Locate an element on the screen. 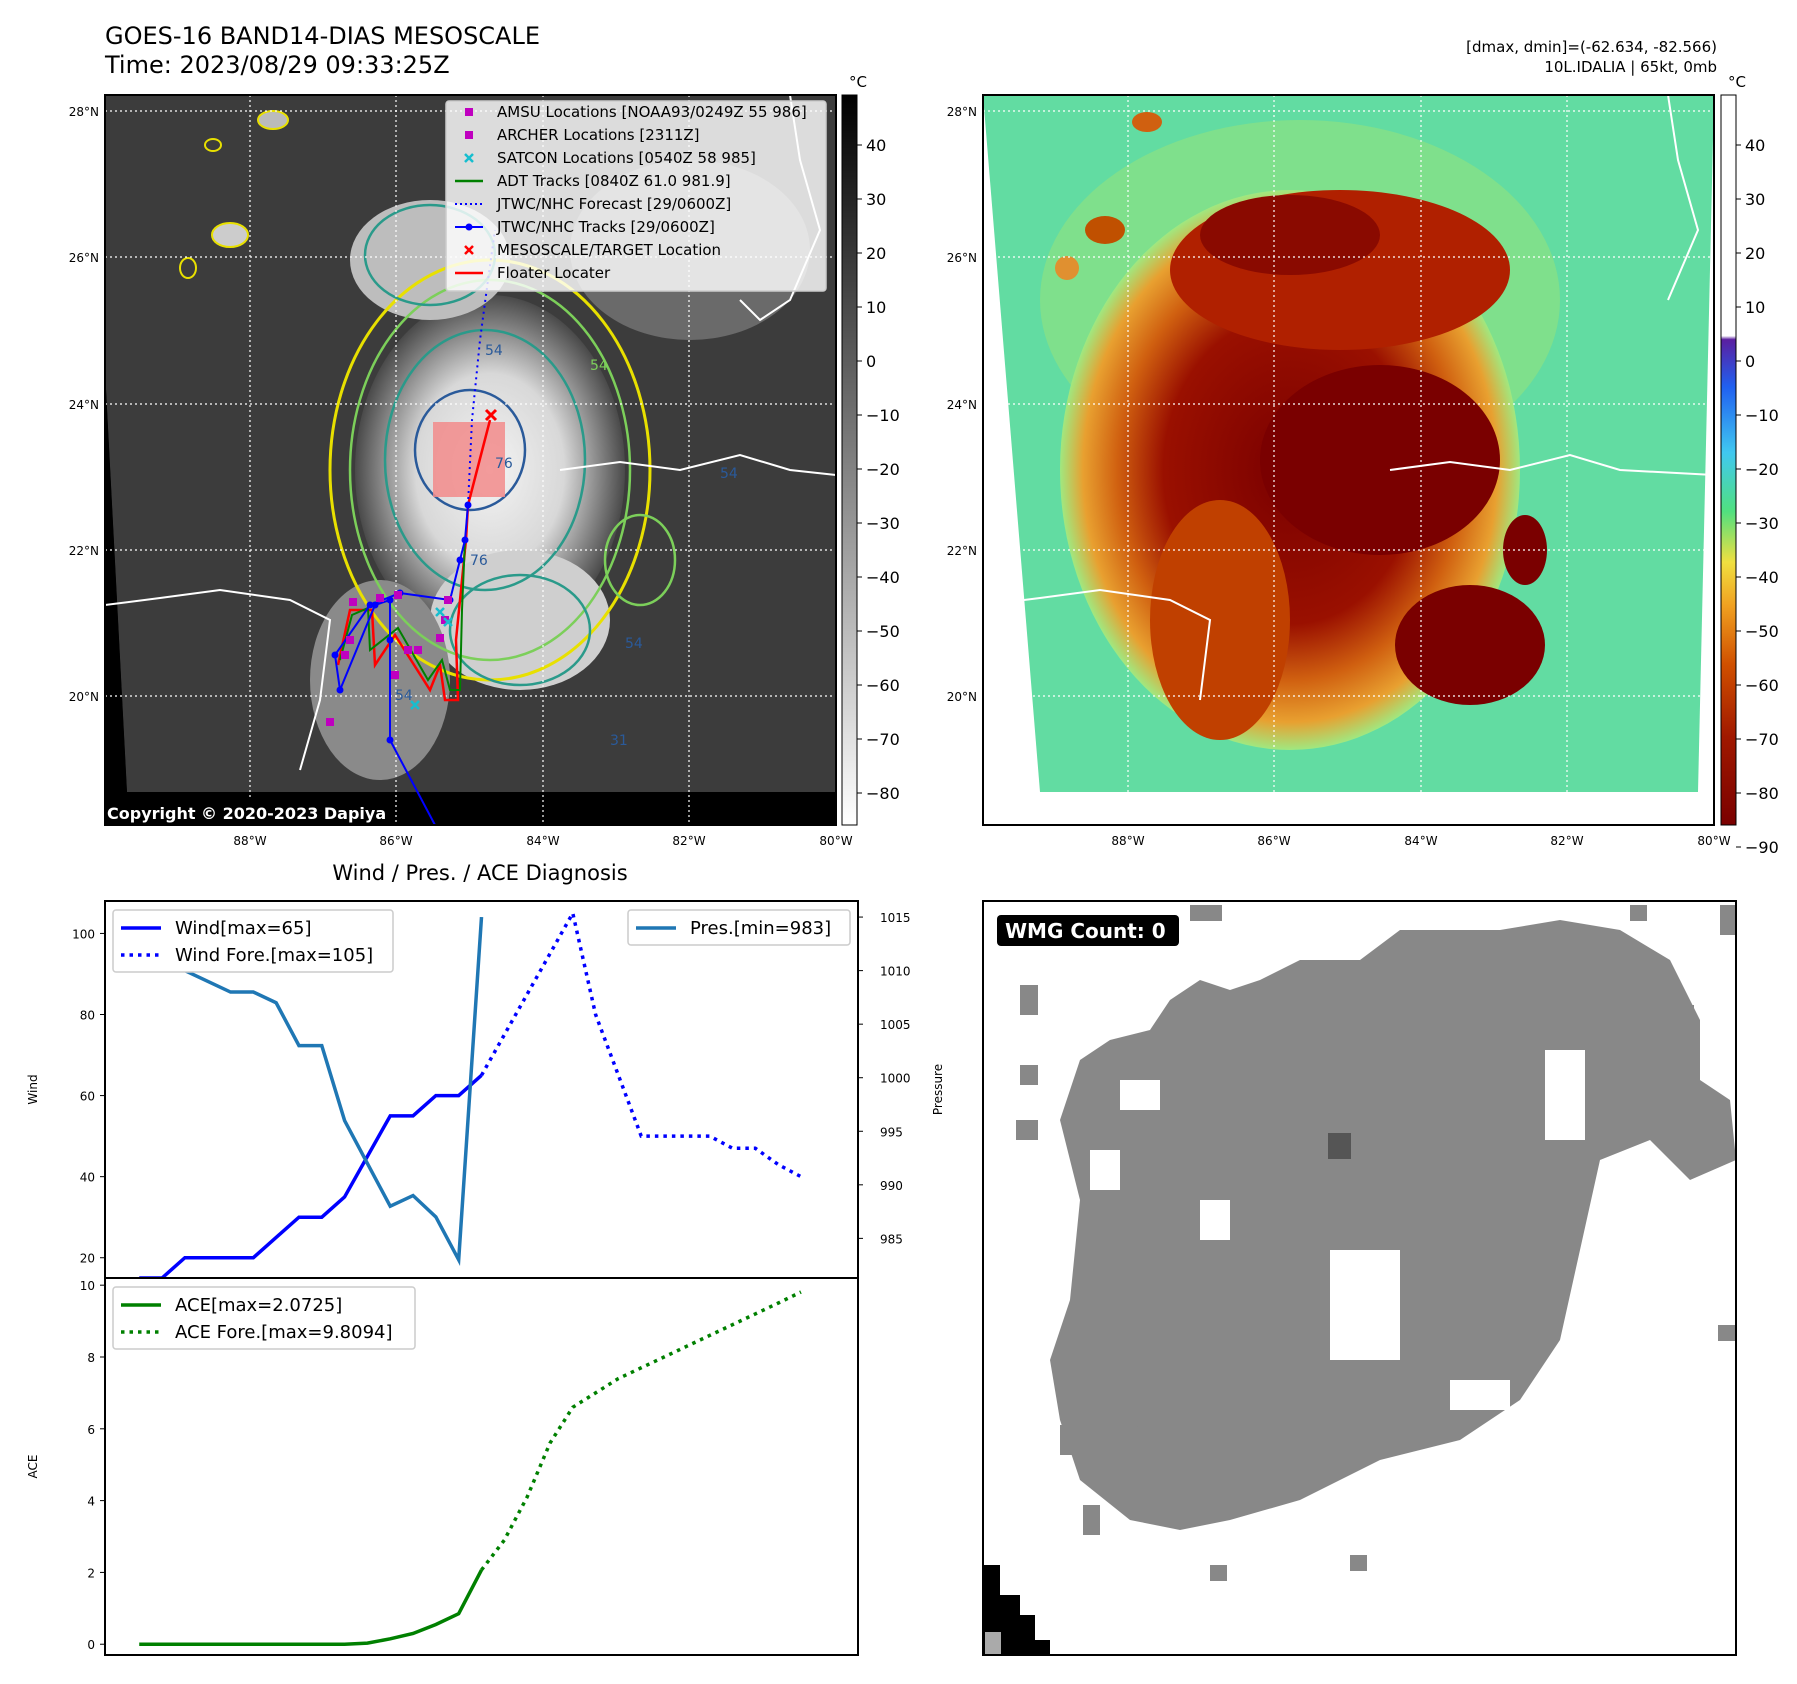 The image size is (1797, 1684). colorbar-tick-label: −50 is located at coordinates (1762, 631).